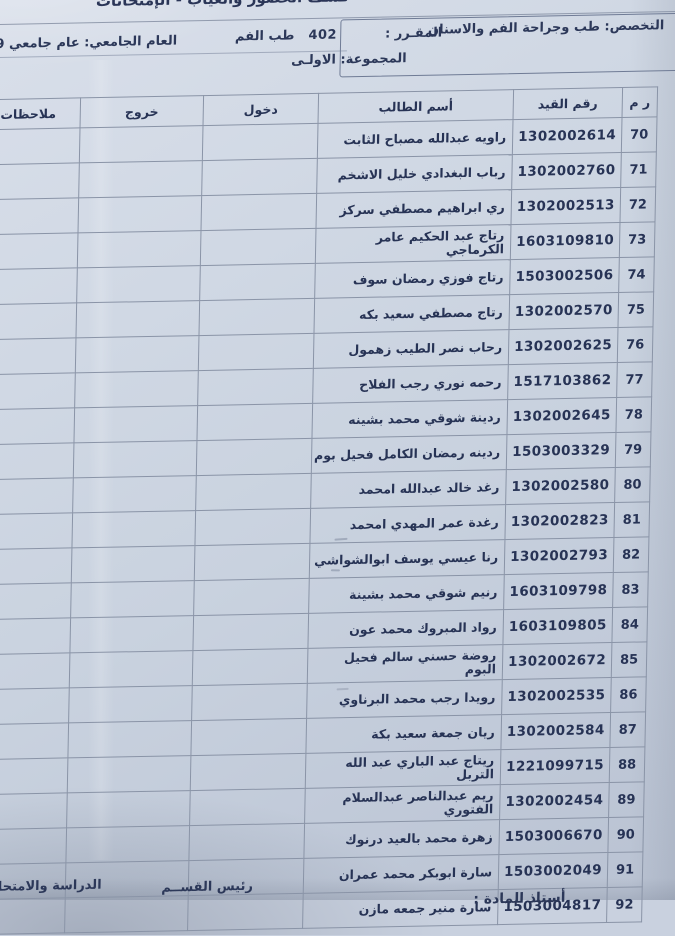  Describe the element at coordinates (89, 43) in the screenshot. I see `academic-year-label: العام الجامعي: عام جامعي 2019-2020` at that location.